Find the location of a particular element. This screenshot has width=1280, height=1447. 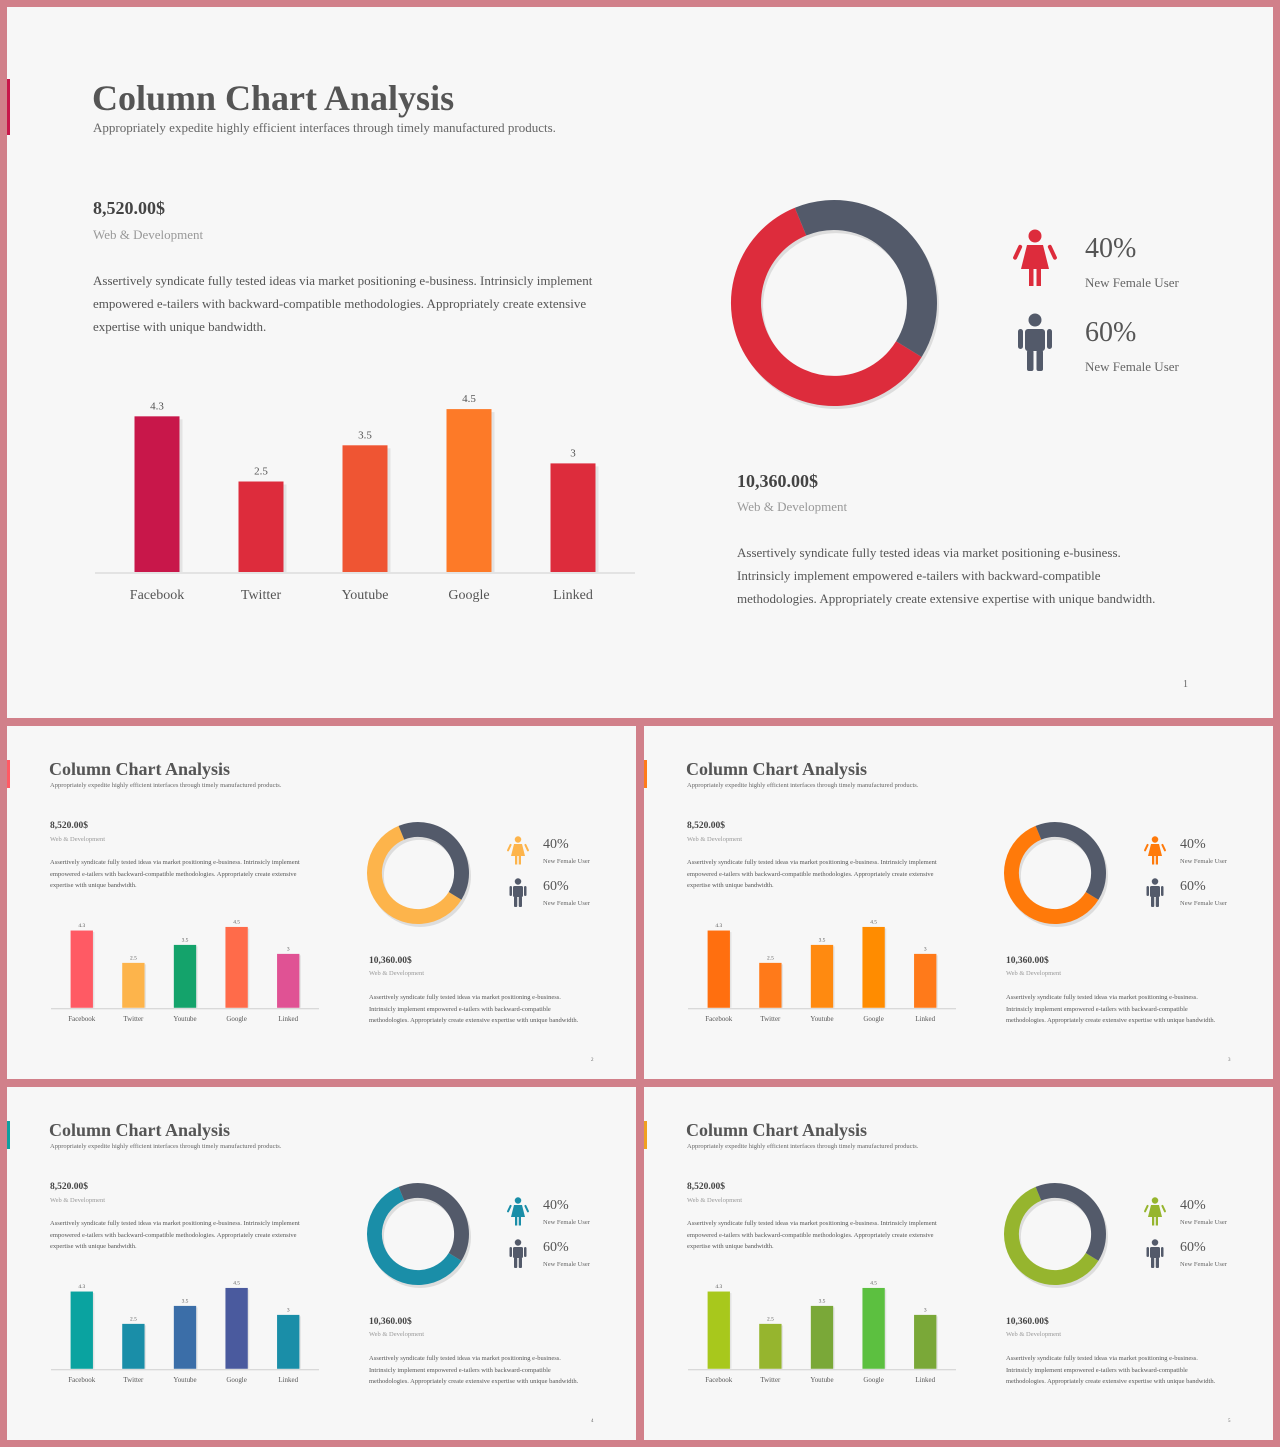

male-user-icon is located at coordinates (1155, 1253).